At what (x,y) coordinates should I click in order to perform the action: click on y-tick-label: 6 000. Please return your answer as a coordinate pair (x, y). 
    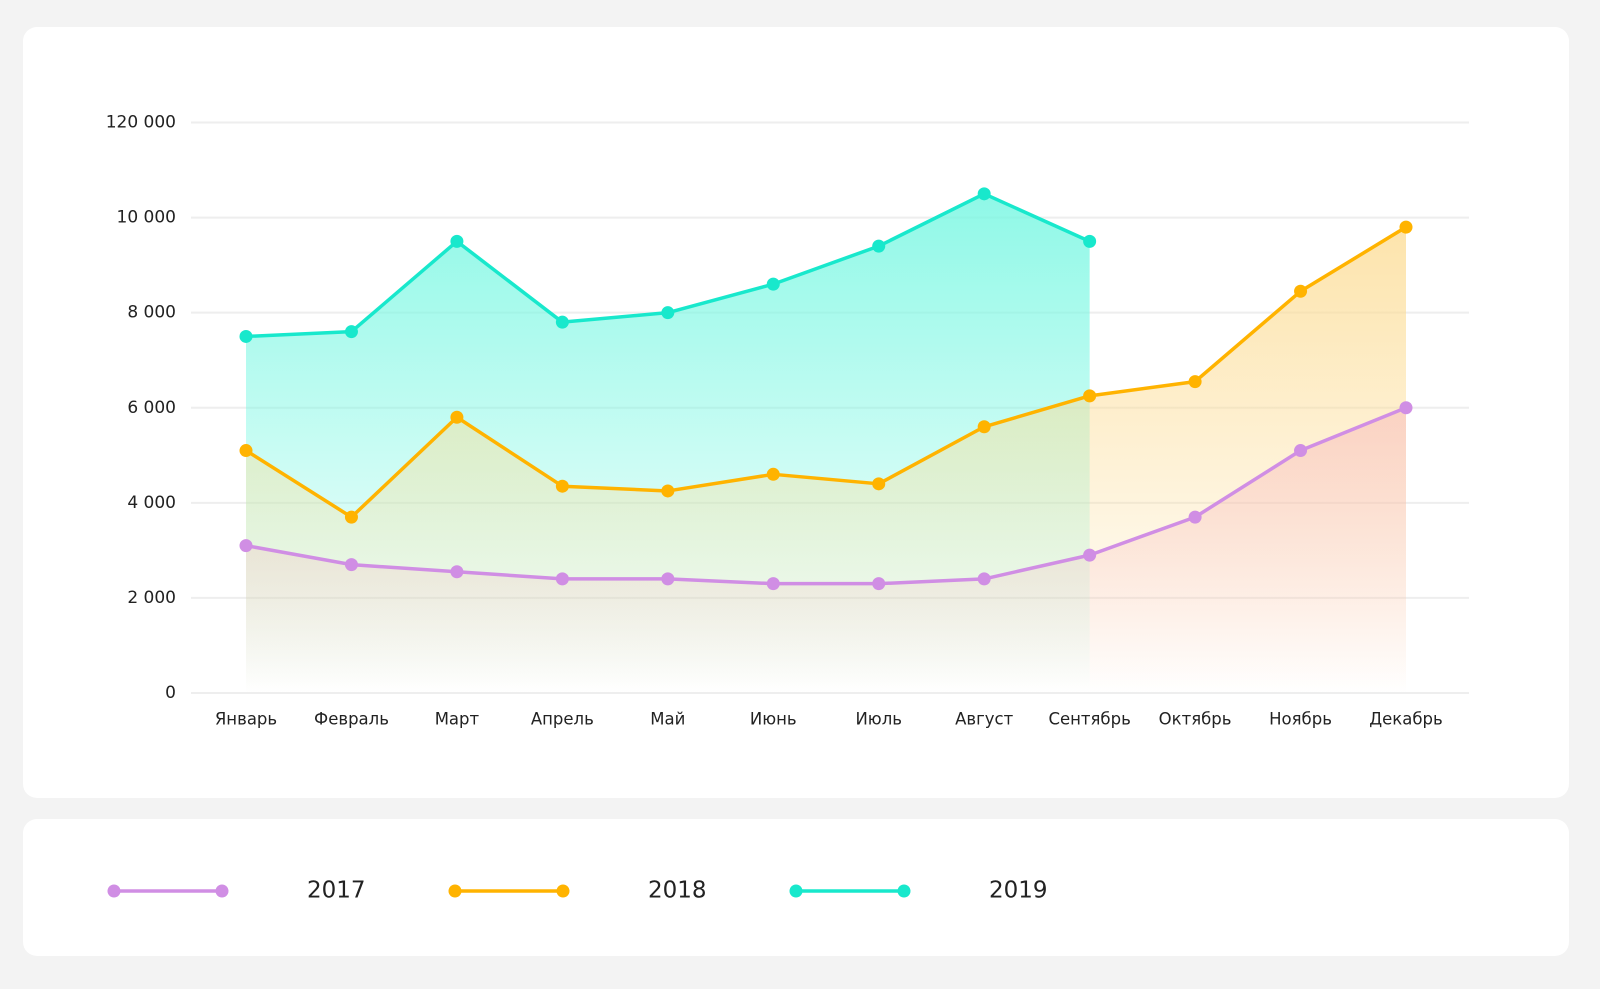
    Looking at the image, I should click on (151, 408).